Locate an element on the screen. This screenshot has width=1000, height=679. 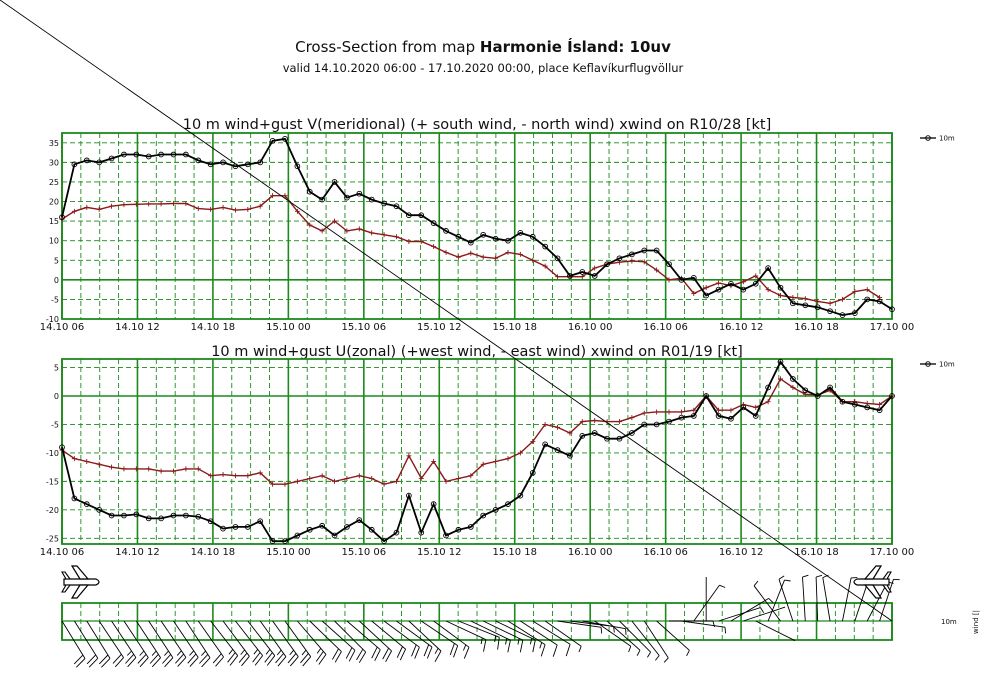
y-tick-label: -25 is located at coordinates (52, 538).